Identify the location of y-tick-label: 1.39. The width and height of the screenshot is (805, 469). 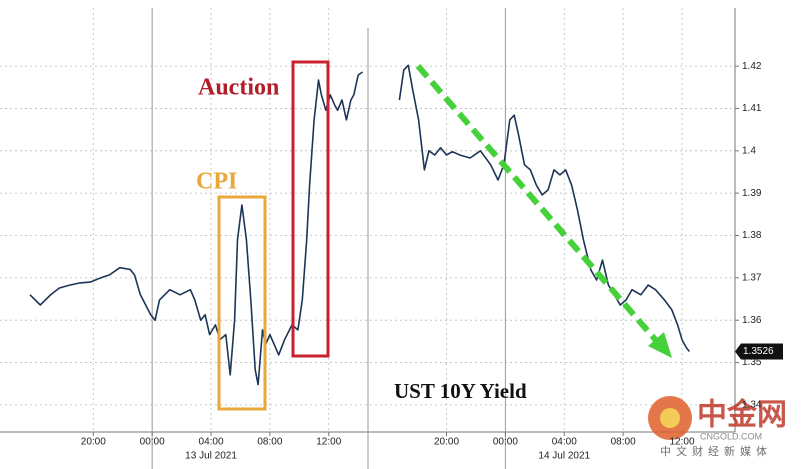
(752, 193).